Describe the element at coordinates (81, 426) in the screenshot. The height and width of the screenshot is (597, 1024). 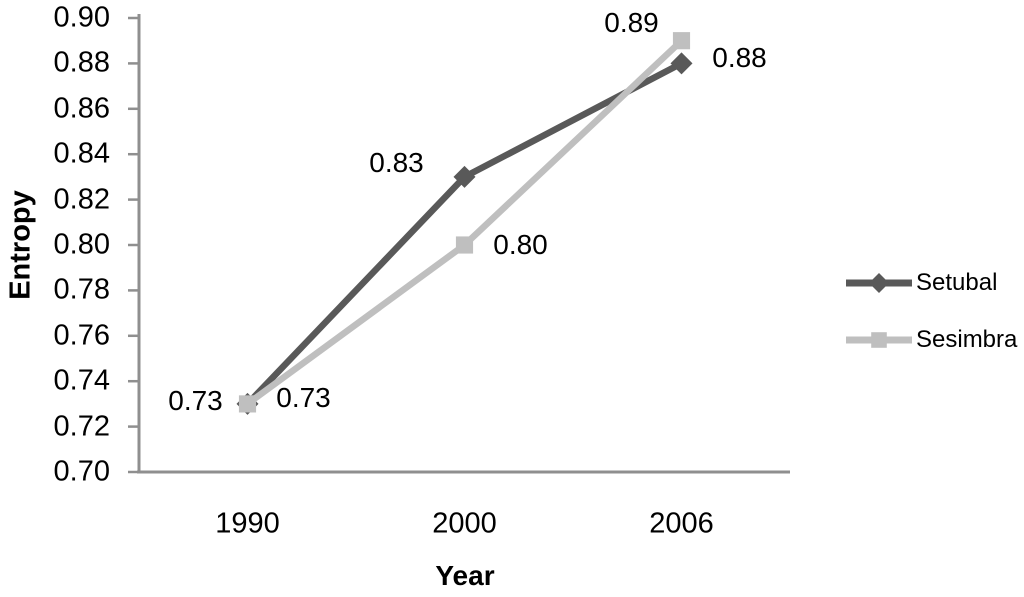
I see `y-tick-label: 0.72` at that location.